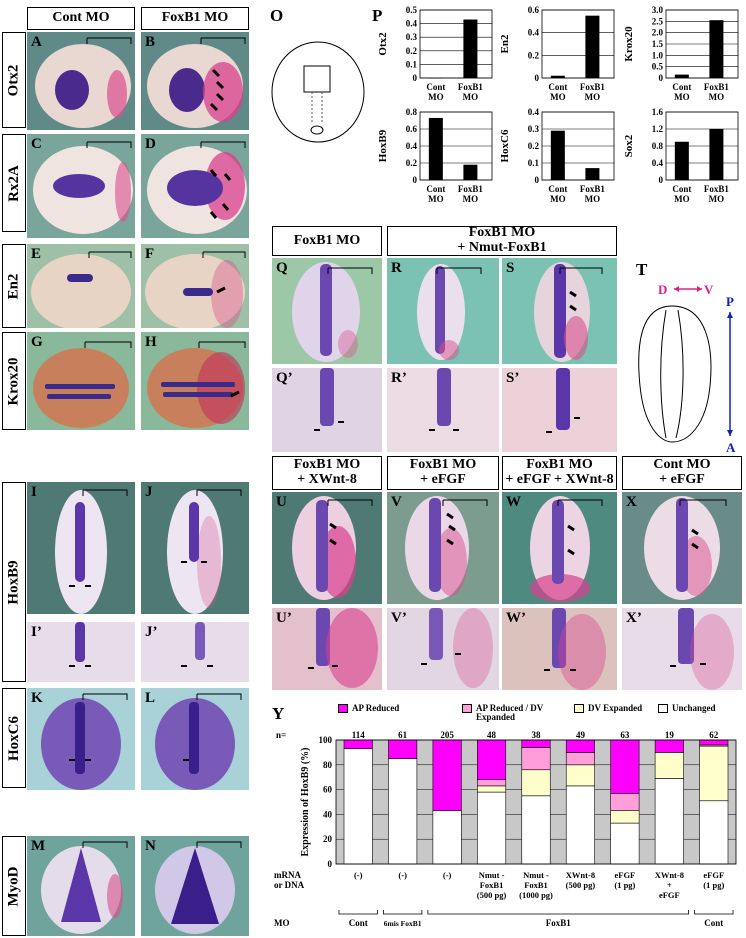 This screenshot has height=938, width=746. Describe the element at coordinates (713, 923) in the screenshot. I see `mo-group-label: Cont` at that location.